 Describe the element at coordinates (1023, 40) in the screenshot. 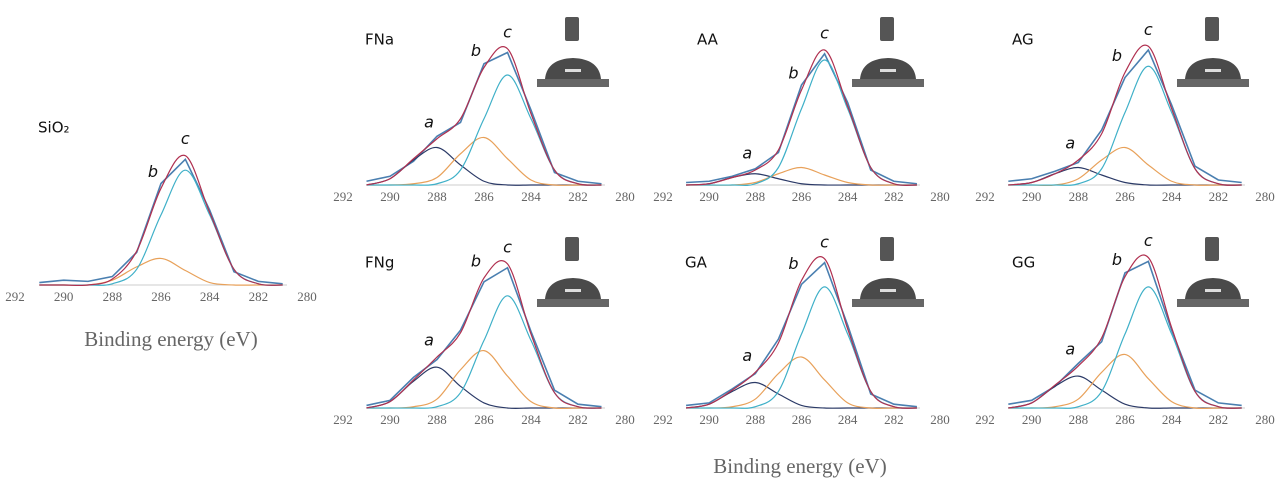

I see `panel-title: AG` at that location.